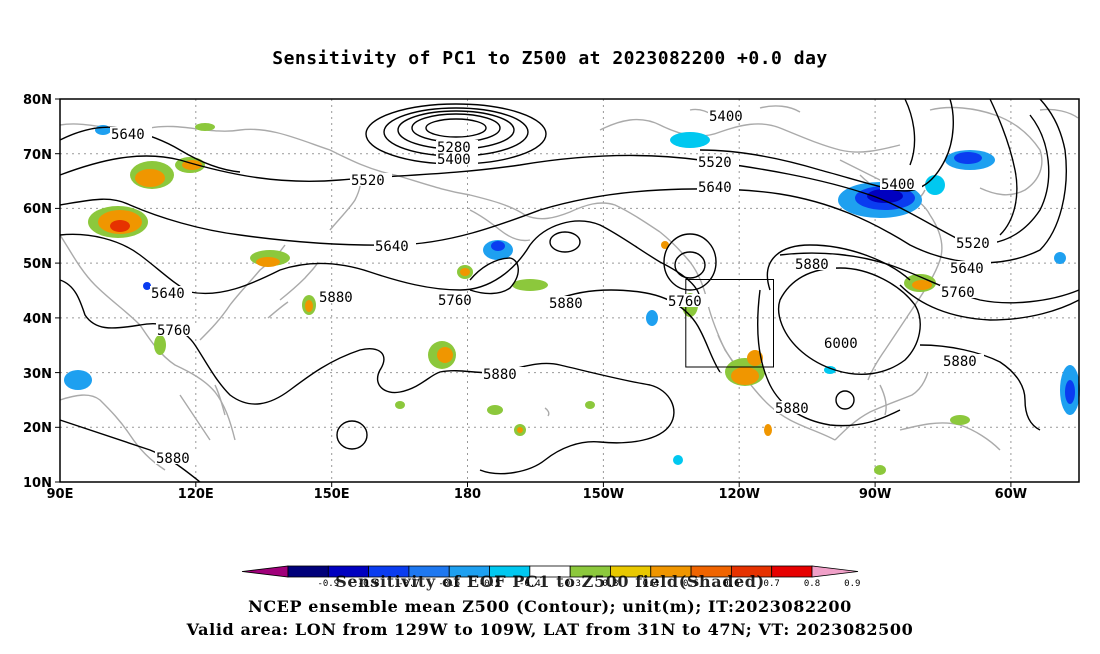 The width and height of the screenshot is (1100, 654). I want to click on lat-label: 70N, so click(37, 155).